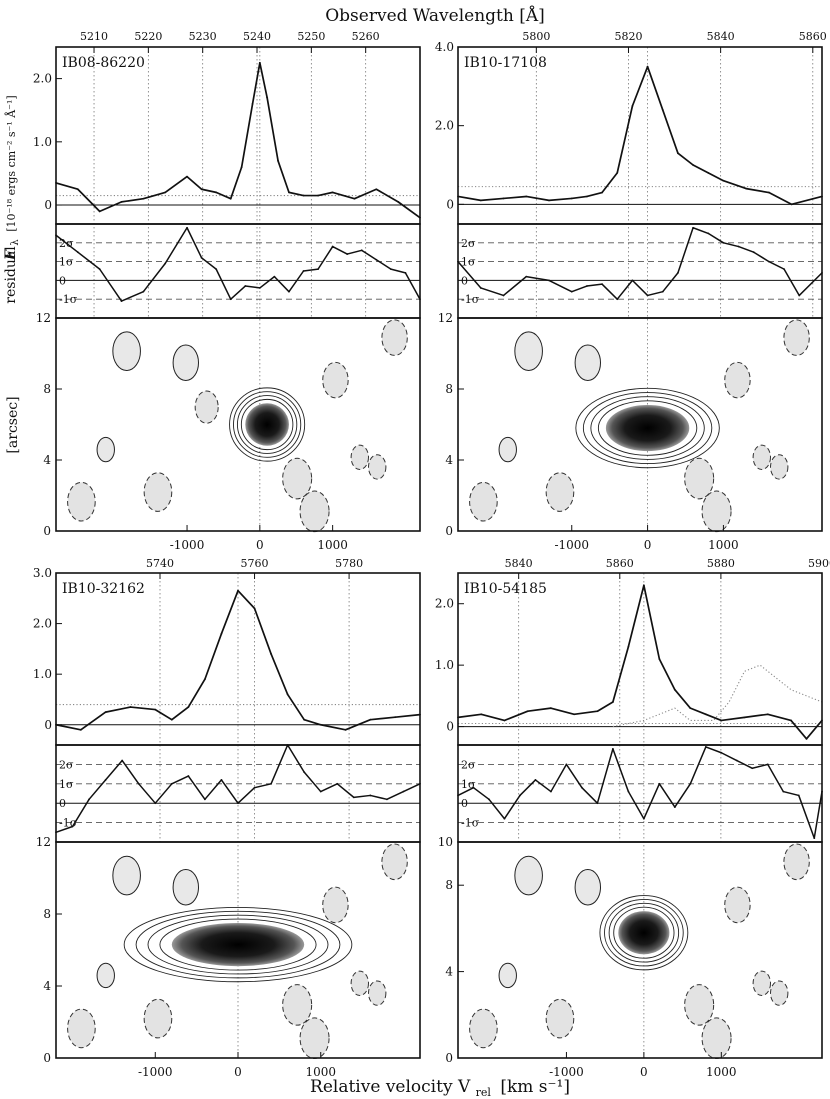 The width and height of the screenshot is (830, 1099). Describe the element at coordinates (11, 163) in the screenshot. I see `flux-axis-title-units: [10⁻¹⁸ ergs cm⁻² s⁻¹ Å⁻¹]` at that location.